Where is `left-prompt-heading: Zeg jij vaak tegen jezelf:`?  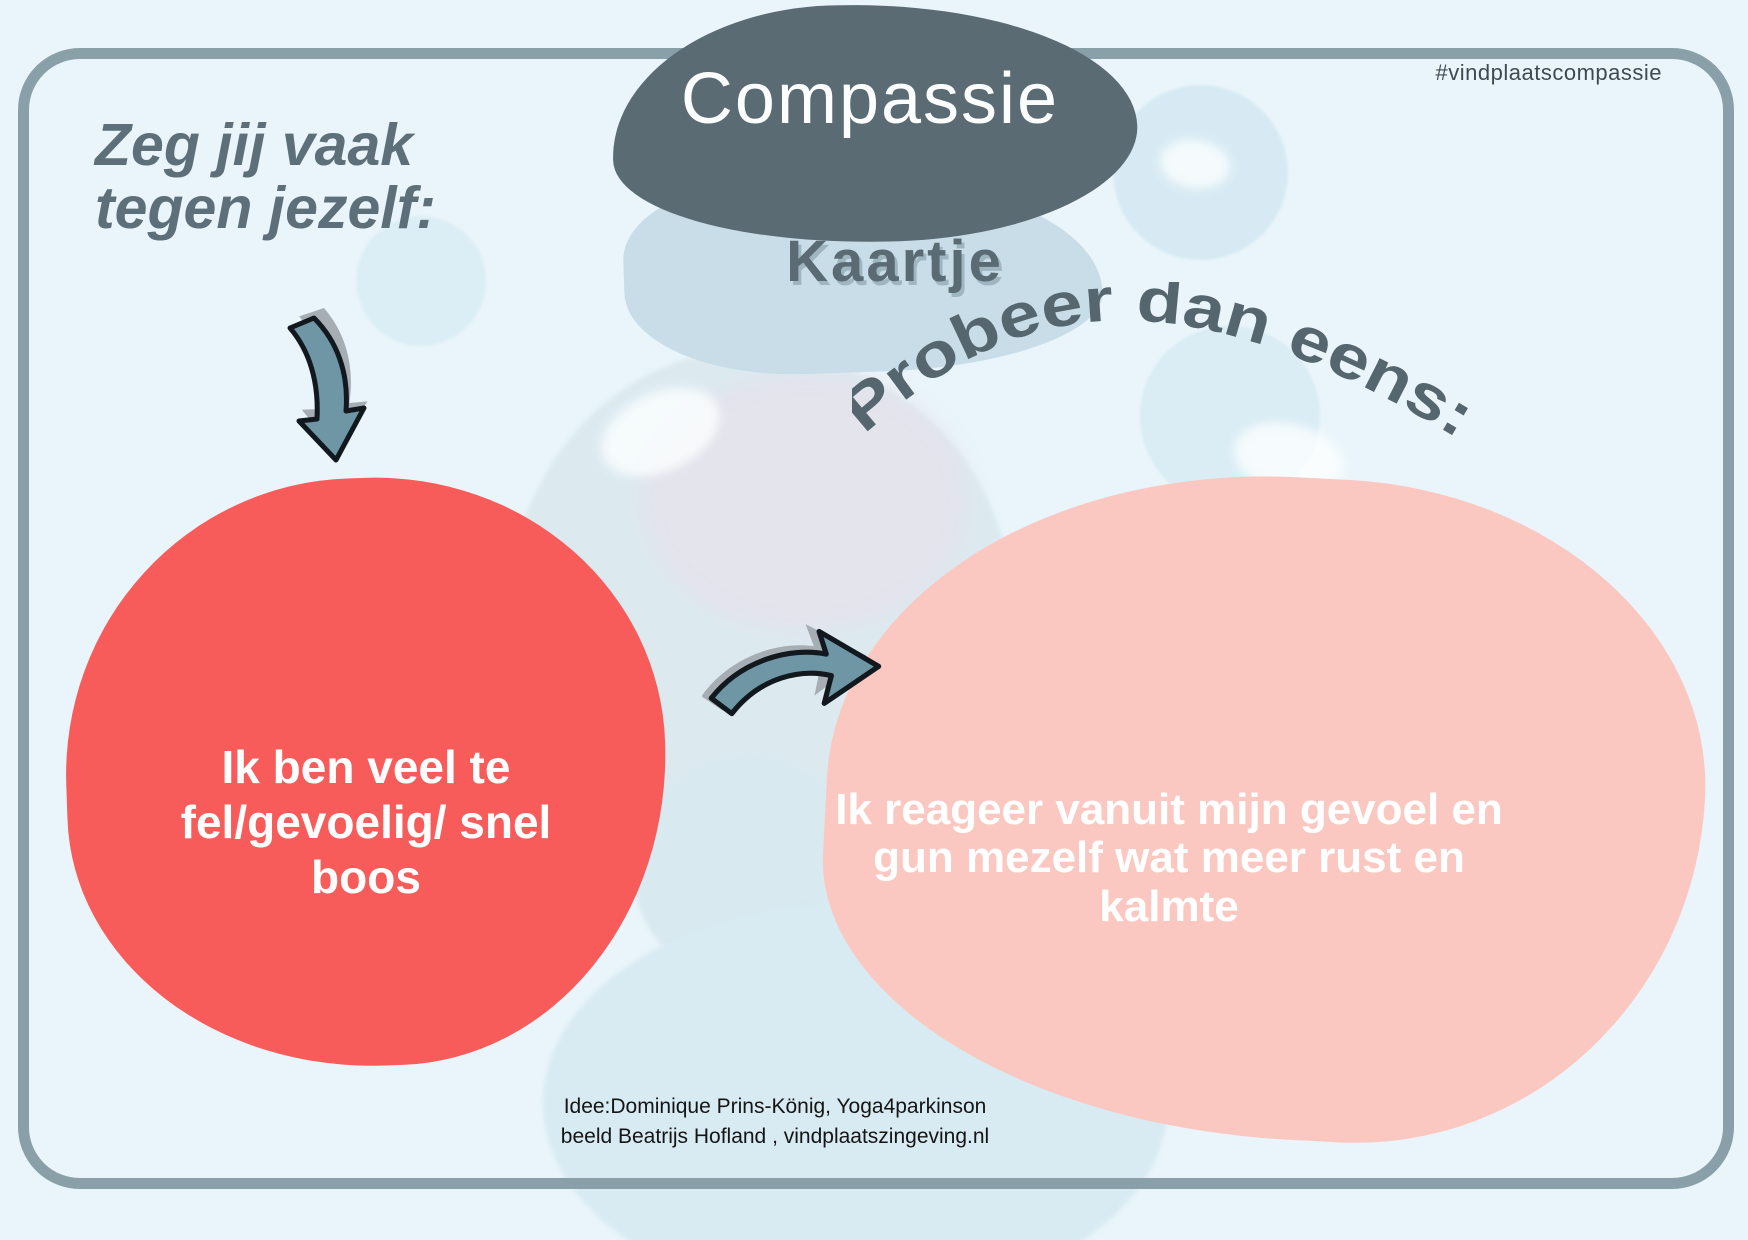 left-prompt-heading: Zeg jij vaak tegen jezelf: is located at coordinates (375, 177).